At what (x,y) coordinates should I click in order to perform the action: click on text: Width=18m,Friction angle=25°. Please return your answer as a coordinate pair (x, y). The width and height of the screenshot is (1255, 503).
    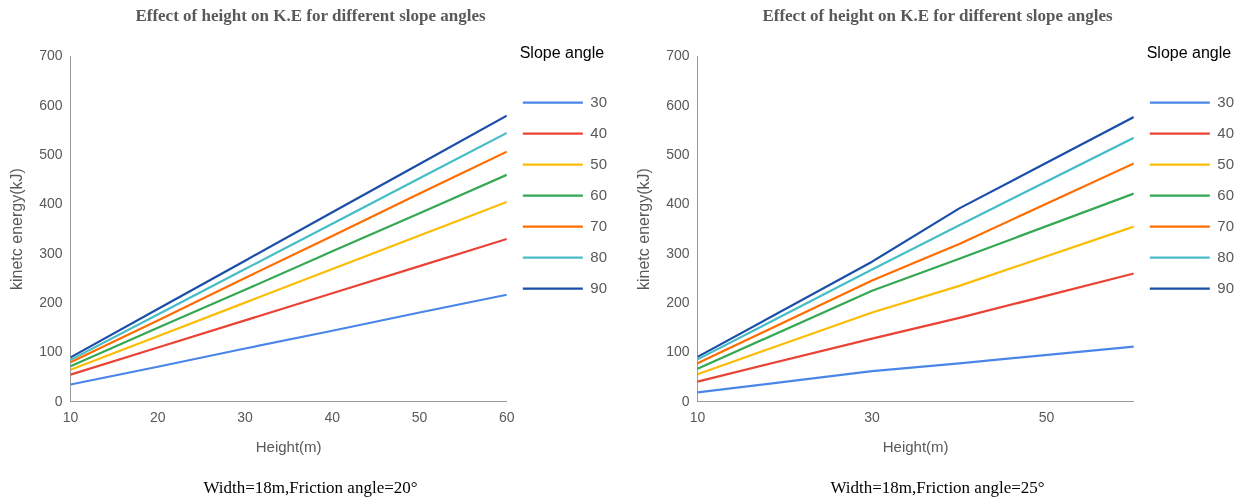
    Looking at the image, I should click on (937, 488).